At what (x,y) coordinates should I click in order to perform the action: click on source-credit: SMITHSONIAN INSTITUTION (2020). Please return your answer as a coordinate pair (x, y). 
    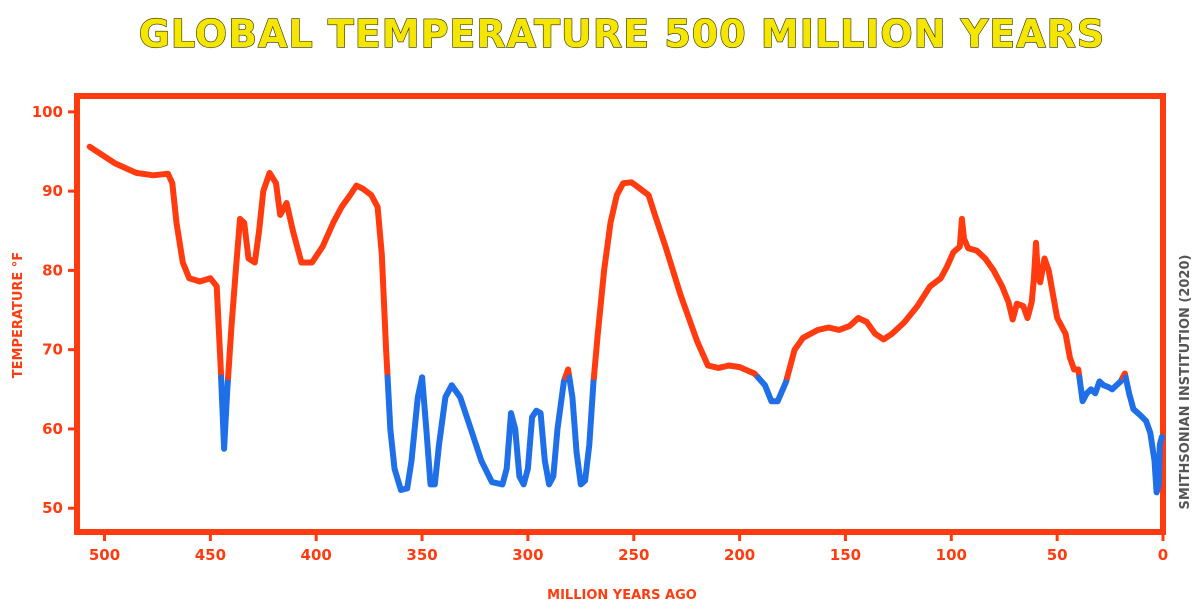
    Looking at the image, I should click on (1185, 382).